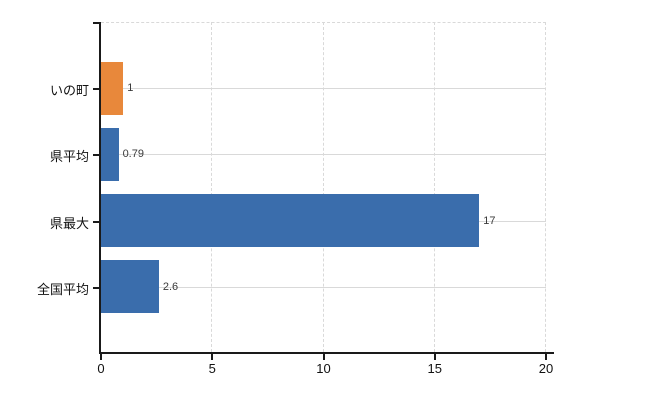 Image resolution: width=650 pixels, height=400 pixels. I want to click on x-tick-label: 15, so click(434, 368).